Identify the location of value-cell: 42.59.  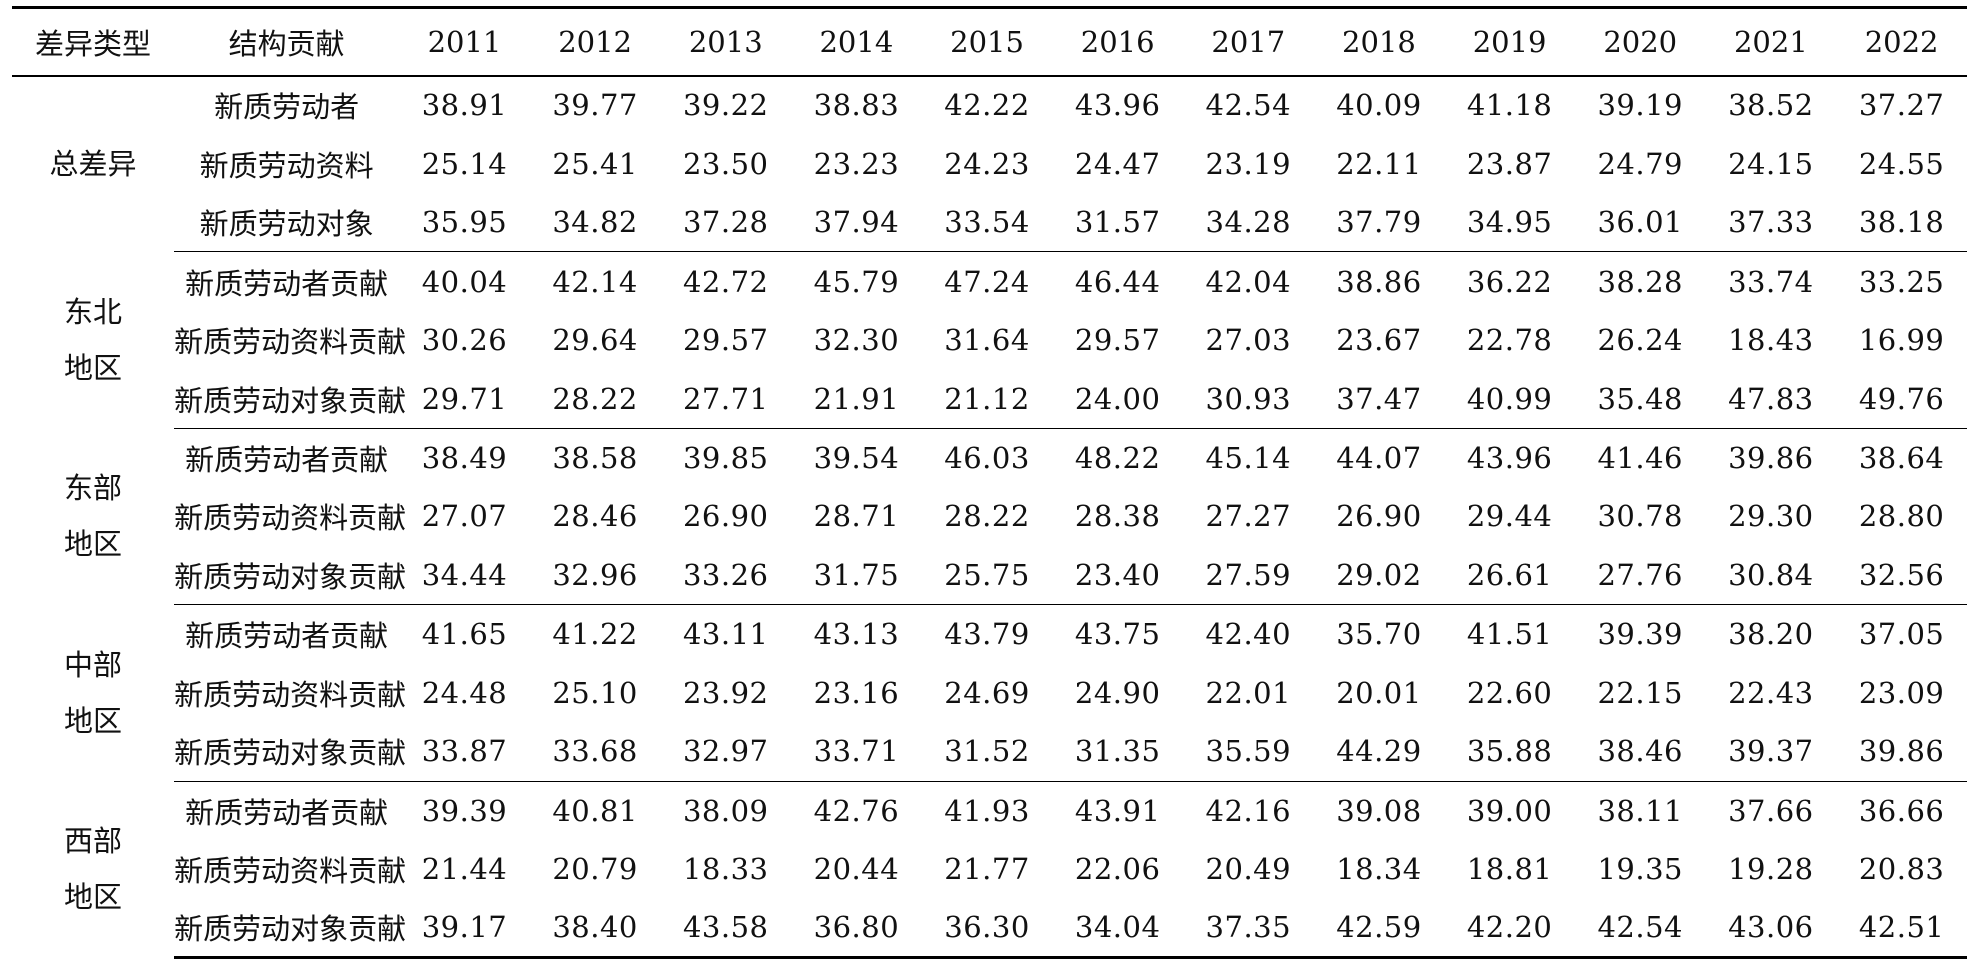
(1379, 928).